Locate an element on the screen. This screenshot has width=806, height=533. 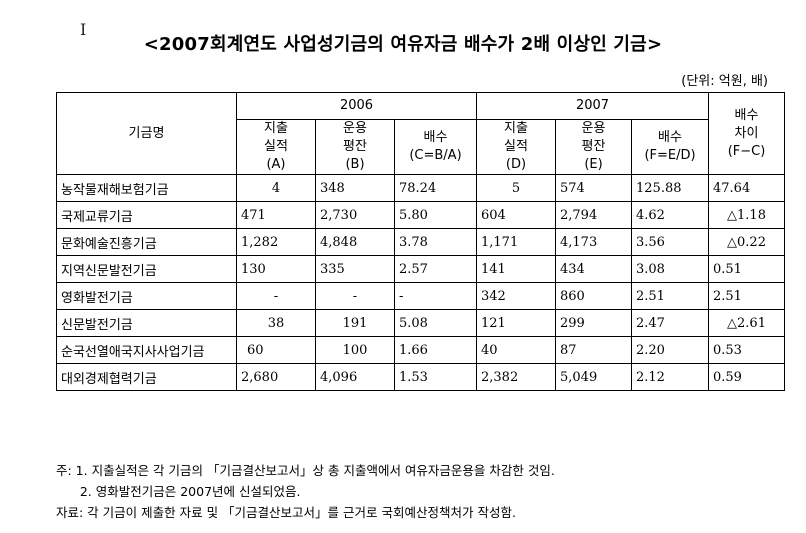
footnote-line: 2. 영화발전기금은 2007년에 신설되었음. is located at coordinates (178, 491).